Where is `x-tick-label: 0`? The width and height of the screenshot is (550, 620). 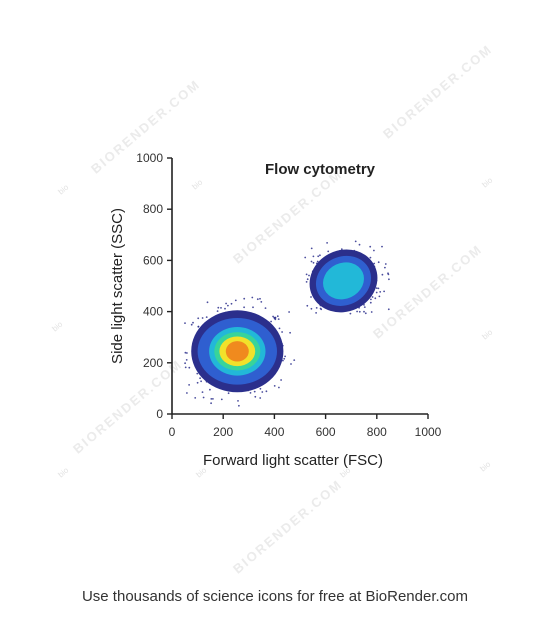 x-tick-label: 0 is located at coordinates (172, 432).